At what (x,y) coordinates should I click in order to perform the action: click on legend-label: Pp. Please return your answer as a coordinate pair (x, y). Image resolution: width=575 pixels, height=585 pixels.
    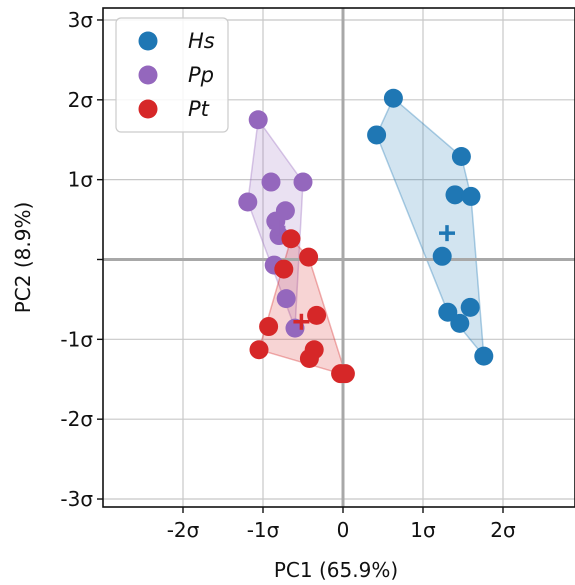
    Looking at the image, I should click on (201, 75).